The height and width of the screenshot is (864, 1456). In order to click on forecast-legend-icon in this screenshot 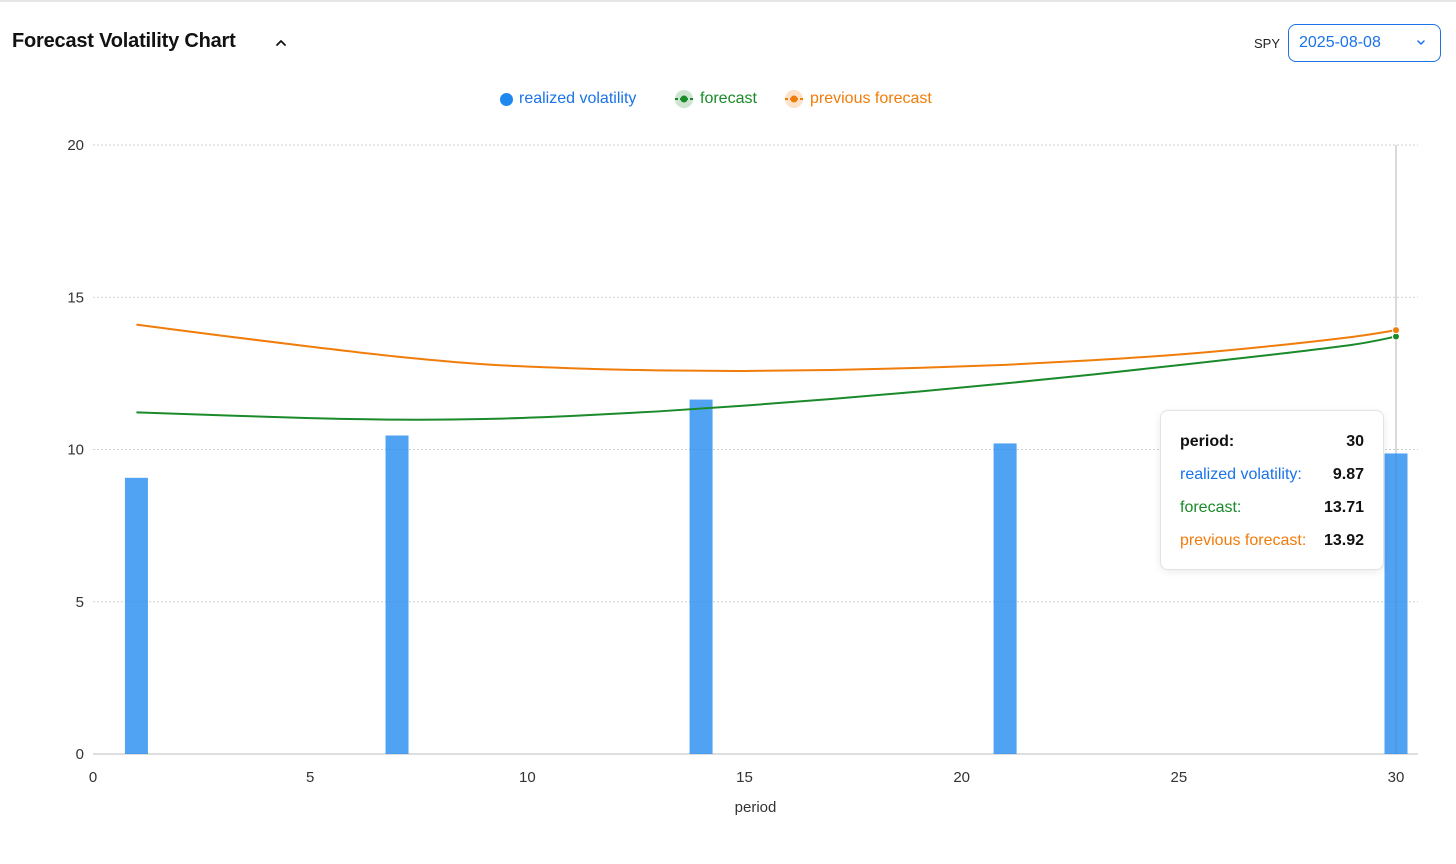, I will do `click(684, 99)`.